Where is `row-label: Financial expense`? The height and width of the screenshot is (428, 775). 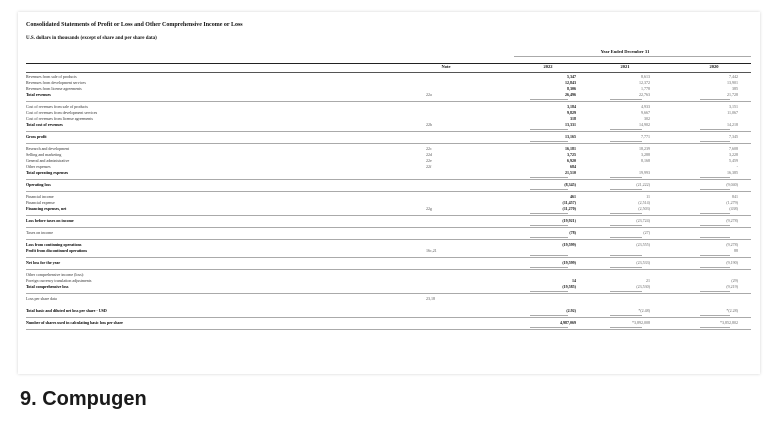 row-label: Financial expense is located at coordinates (40, 202).